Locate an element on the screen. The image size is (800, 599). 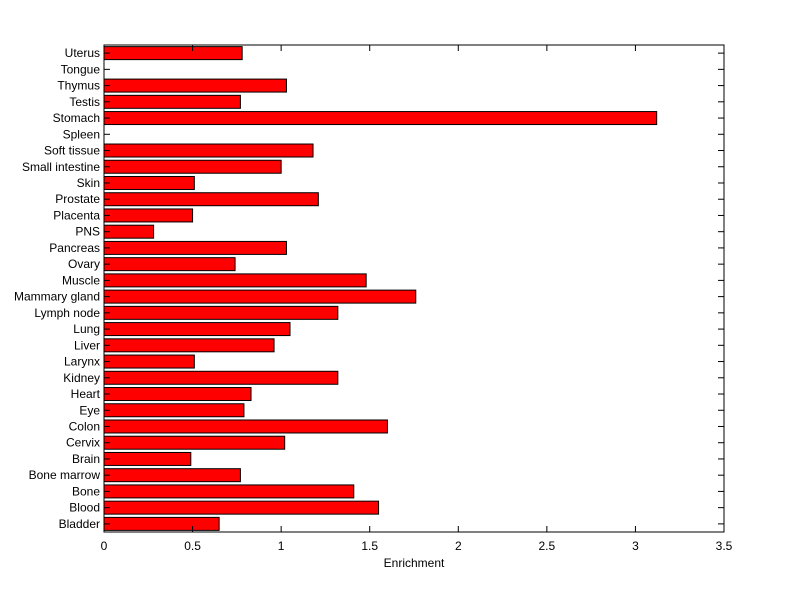
bar-brain is located at coordinates (147, 458).